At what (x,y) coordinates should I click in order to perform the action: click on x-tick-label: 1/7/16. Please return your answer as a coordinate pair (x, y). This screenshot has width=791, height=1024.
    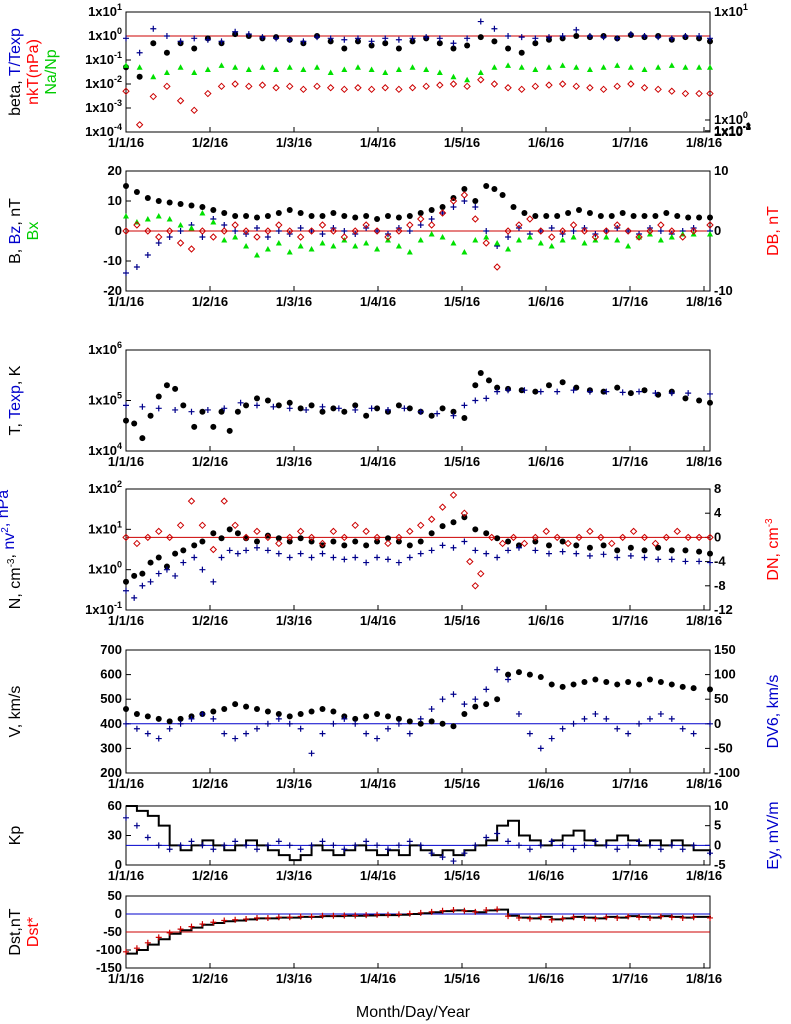
    Looking at the image, I should click on (630, 142).